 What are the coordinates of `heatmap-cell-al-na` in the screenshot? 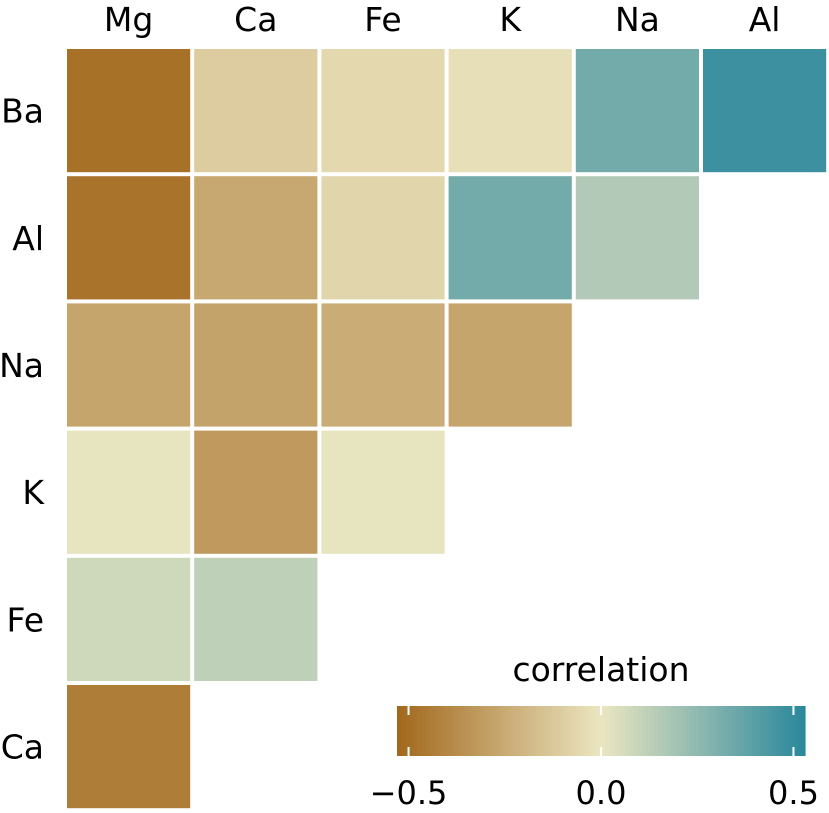 It's located at (637, 238).